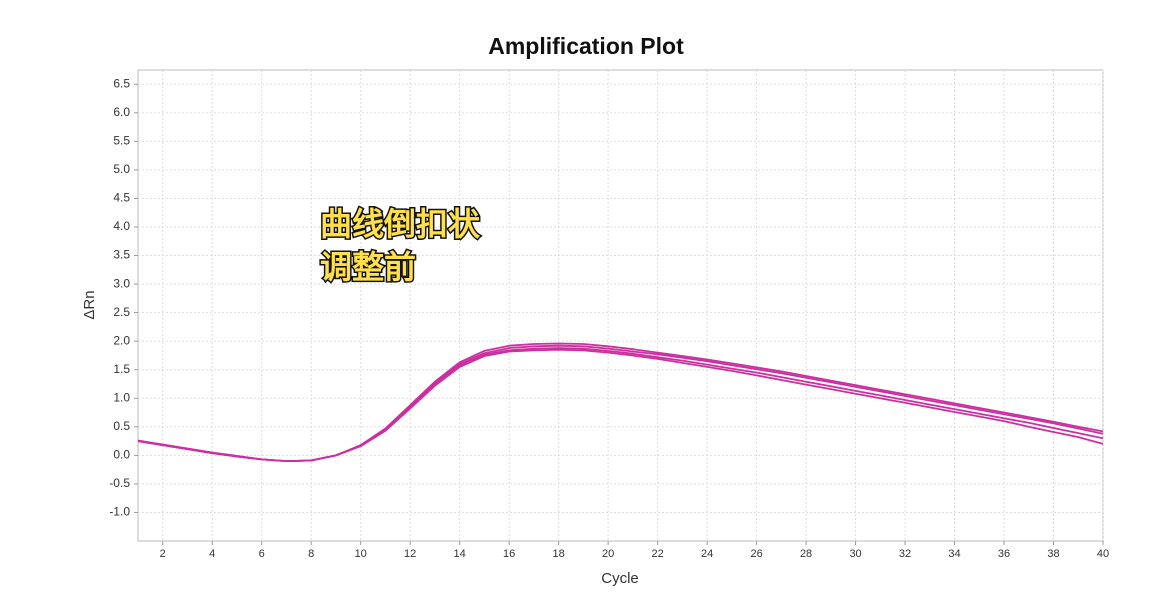 The image size is (1173, 600). What do you see at coordinates (368, 267) in the screenshot?
I see `annotation: 调整前` at bounding box center [368, 267].